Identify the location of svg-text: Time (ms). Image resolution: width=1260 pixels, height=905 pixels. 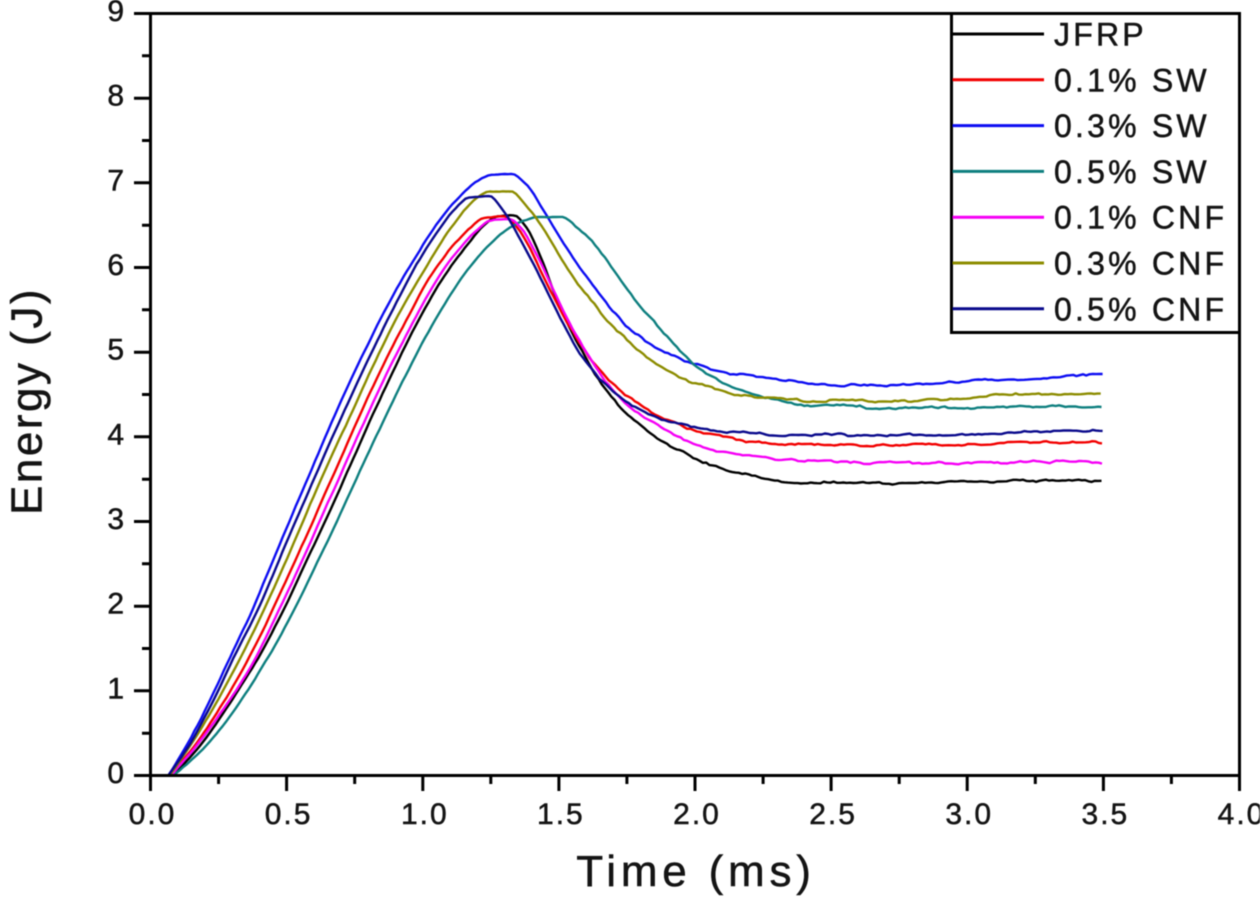
(696, 871).